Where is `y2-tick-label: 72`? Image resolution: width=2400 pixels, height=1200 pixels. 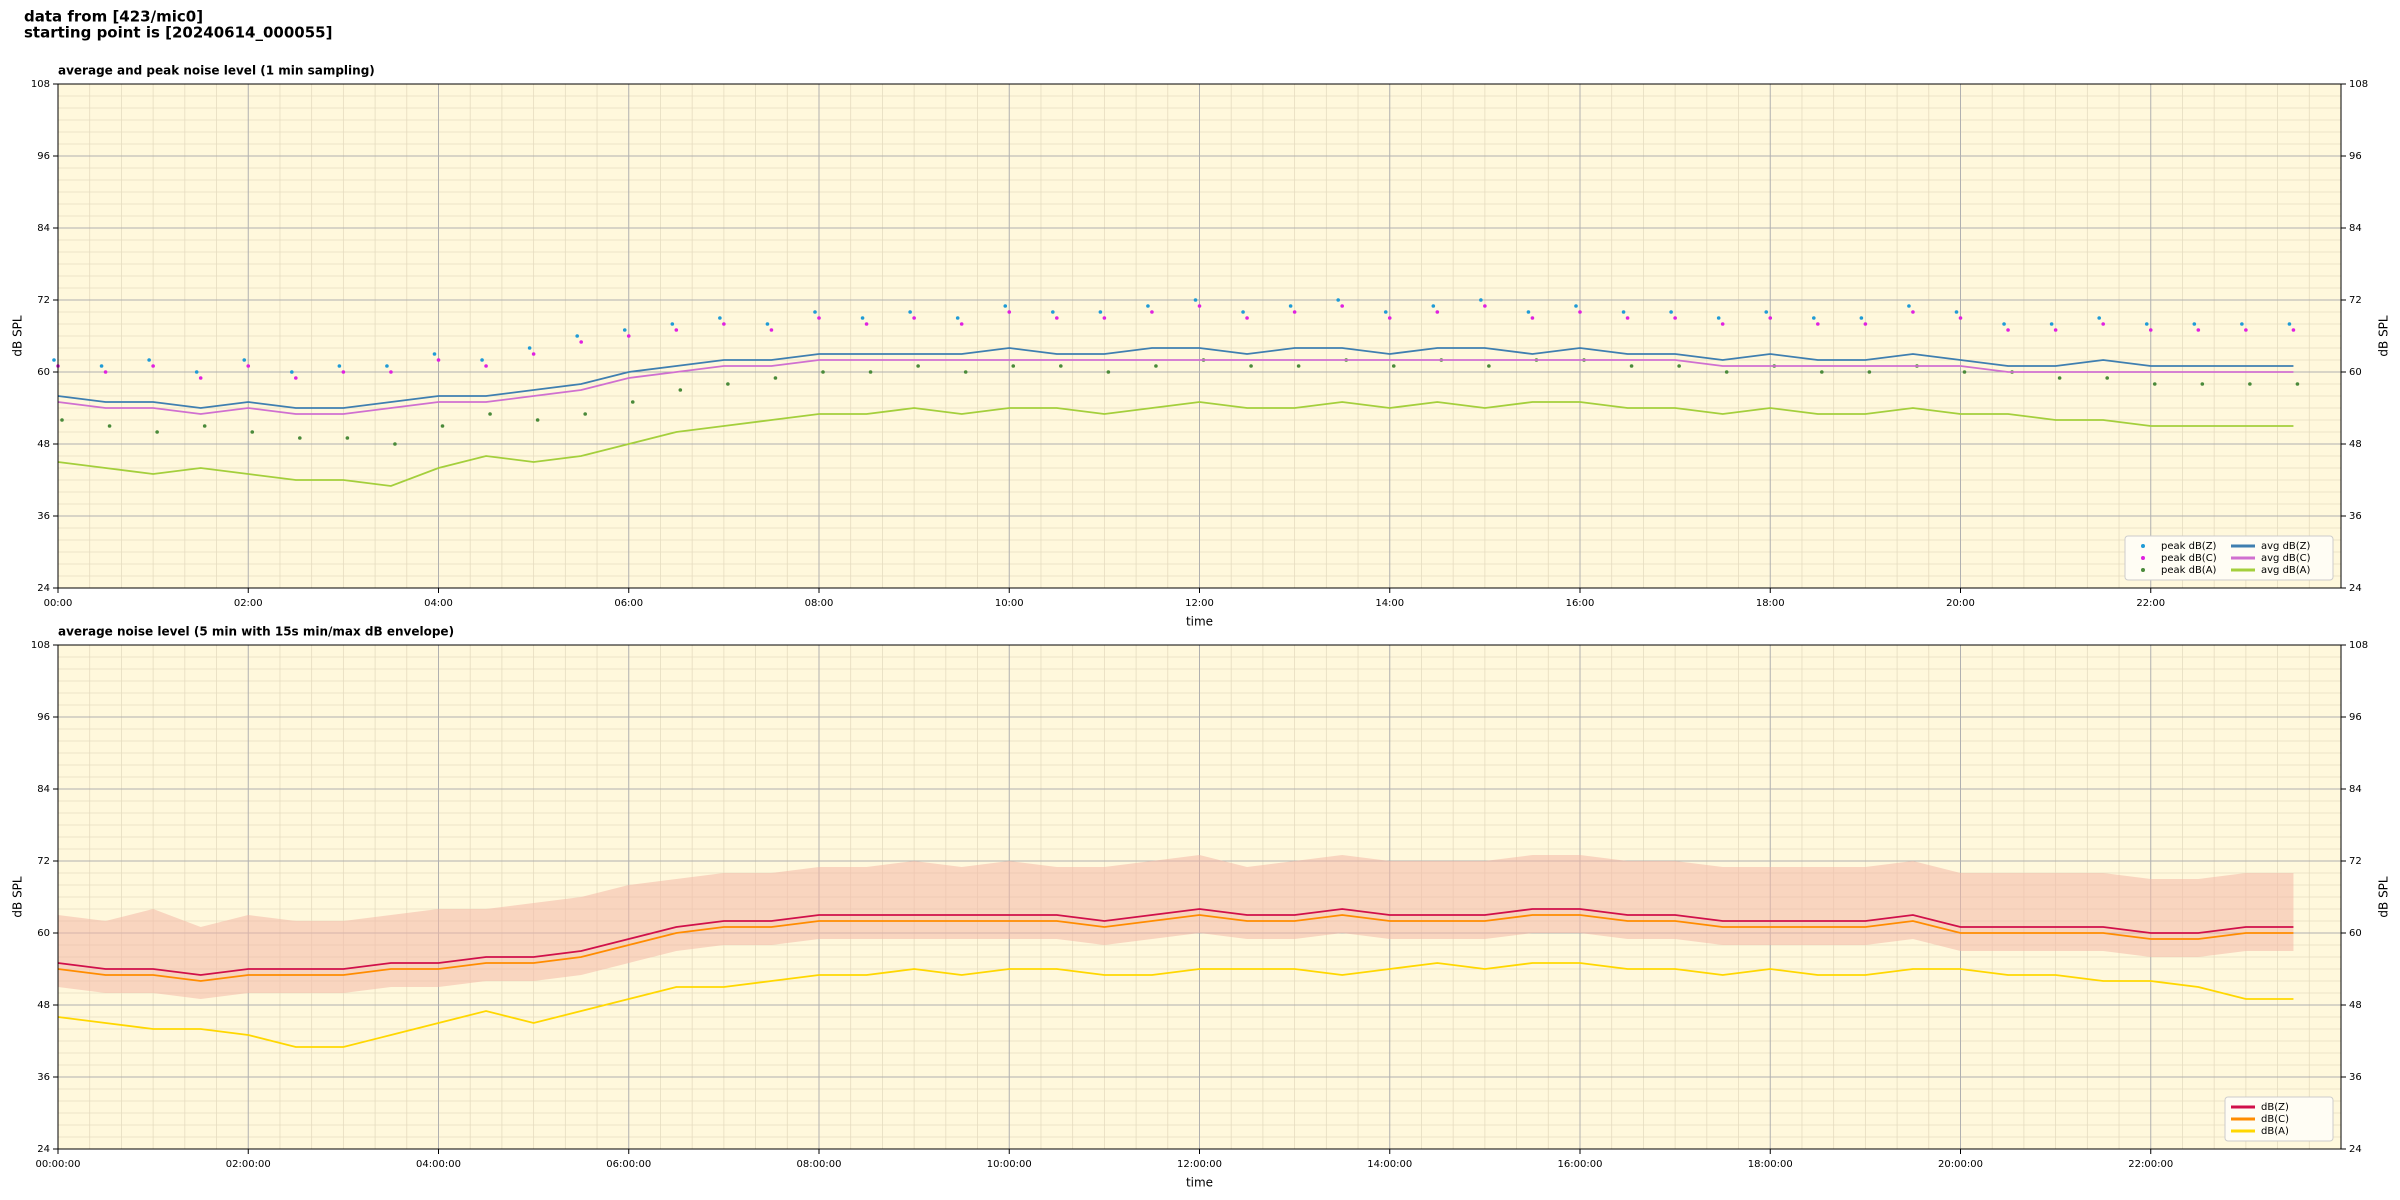
y2-tick-label: 72 is located at coordinates (2355, 300).